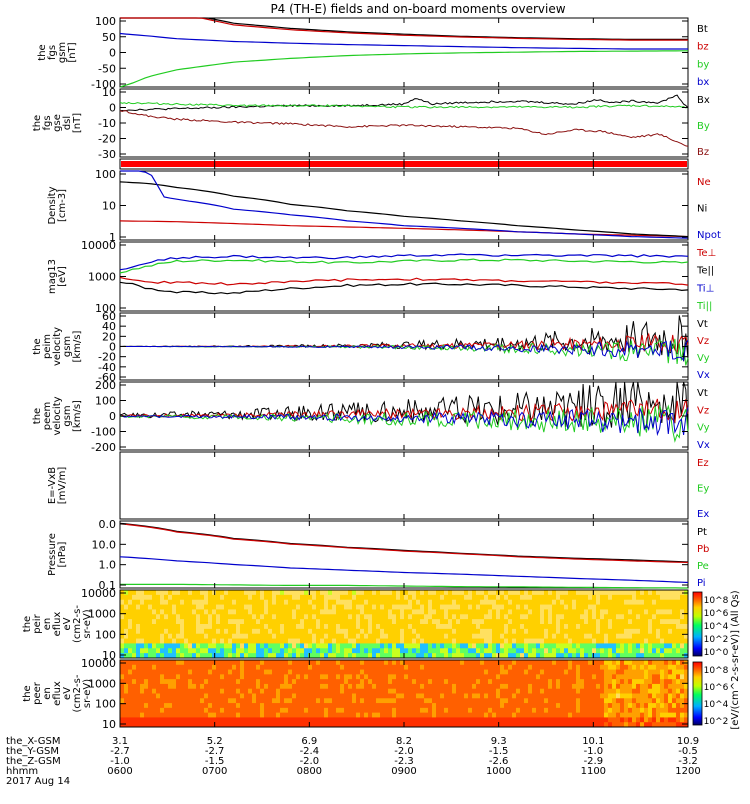  Describe the element at coordinates (87, 623) in the screenshot. I see `y-axis-label: sr-eV)` at that location.